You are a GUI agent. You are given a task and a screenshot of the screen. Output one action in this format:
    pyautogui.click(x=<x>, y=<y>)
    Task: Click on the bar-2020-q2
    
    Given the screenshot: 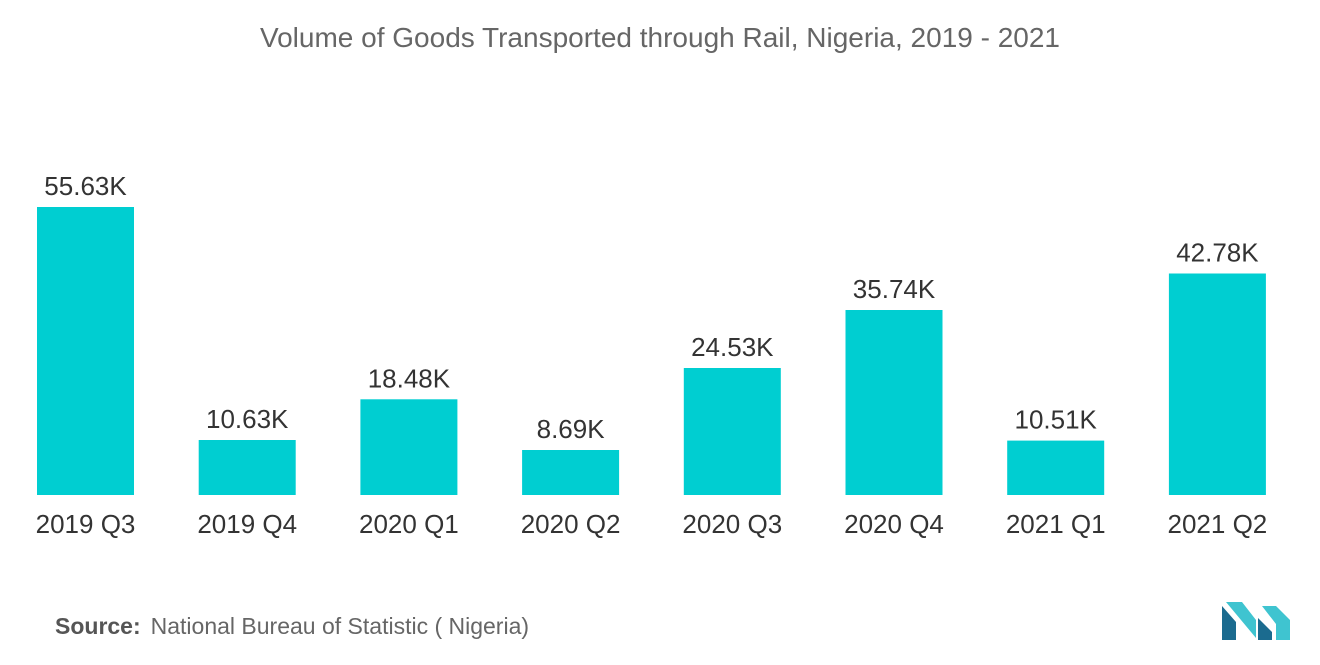 What is the action you would take?
    pyautogui.click(x=571, y=472)
    